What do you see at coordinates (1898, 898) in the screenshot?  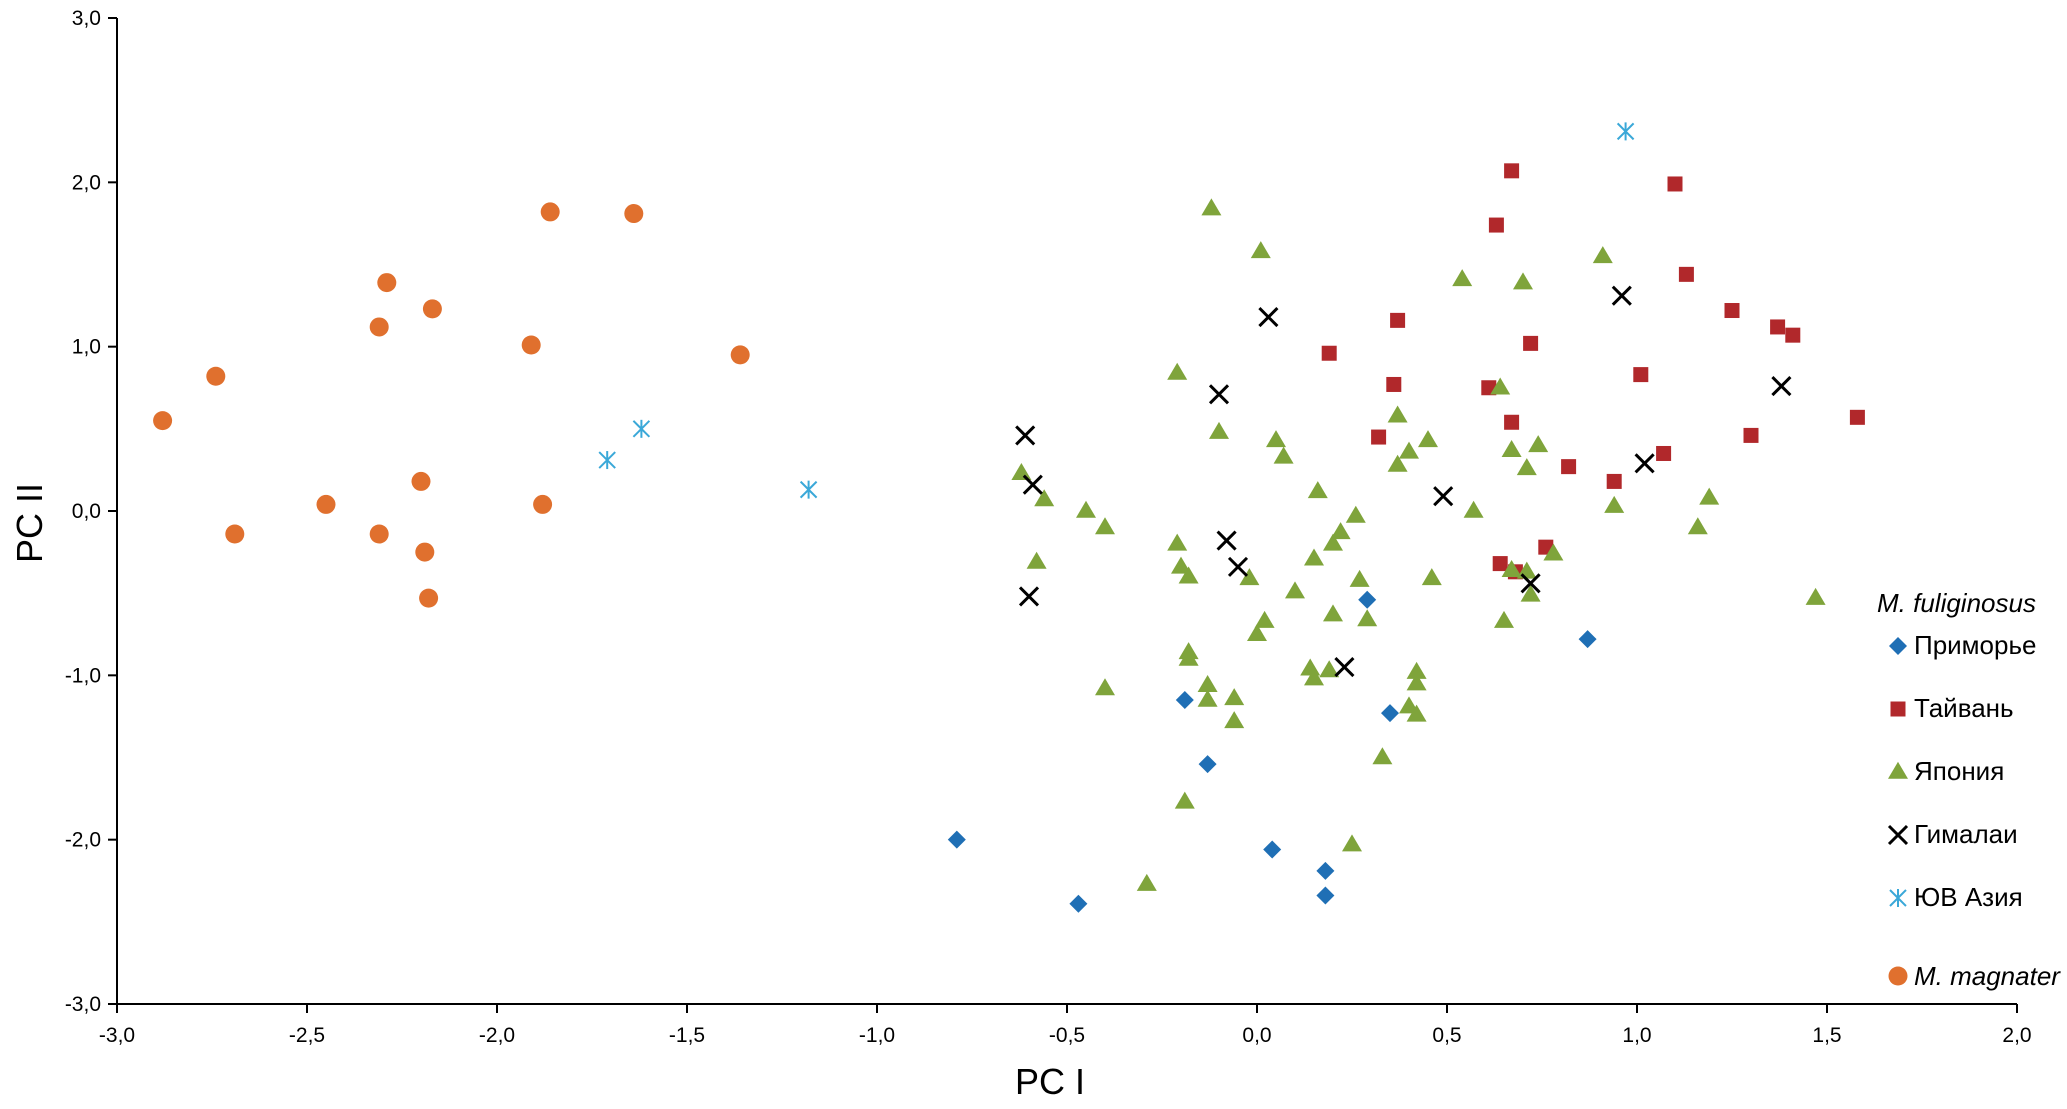 I see `legend-marker-asterisk` at bounding box center [1898, 898].